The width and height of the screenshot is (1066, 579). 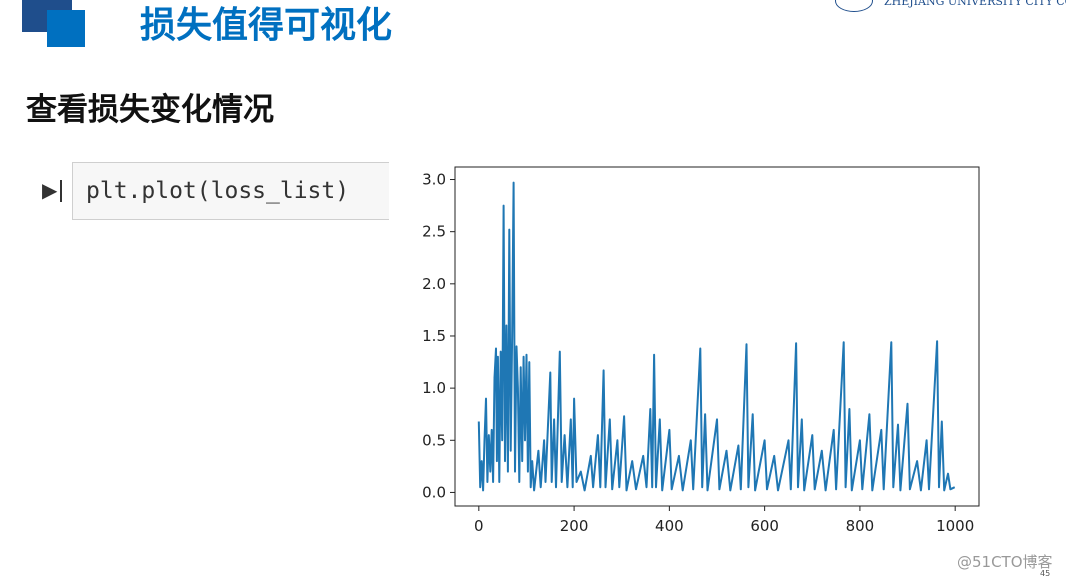 I want to click on y-tick-label: 2.0, so click(x=434, y=284).